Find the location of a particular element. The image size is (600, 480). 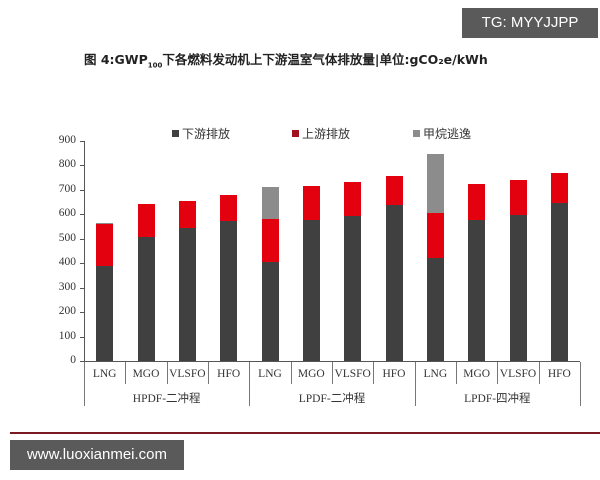

x-axis is located at coordinates (332, 361).